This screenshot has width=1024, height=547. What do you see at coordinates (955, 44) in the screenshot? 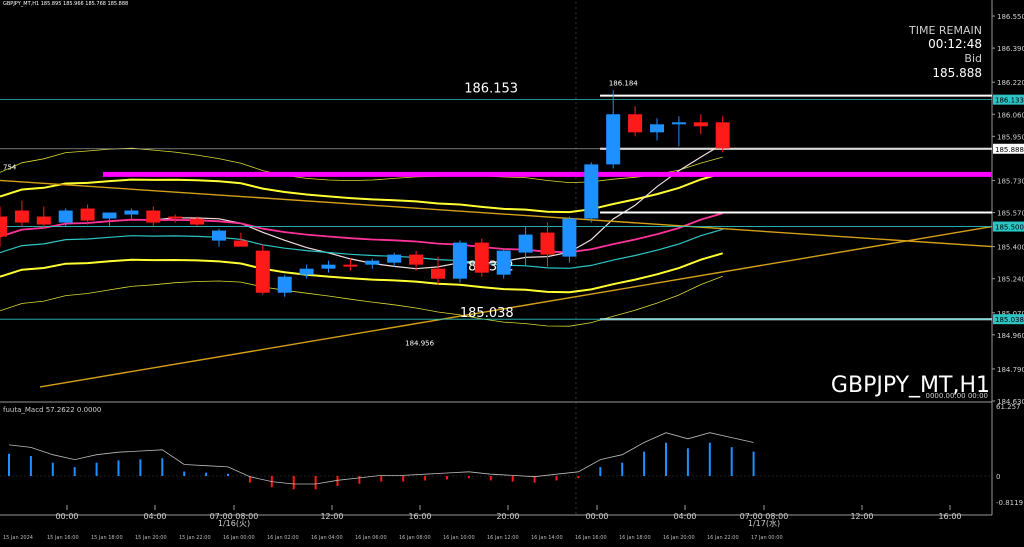
I see `time-remain-value: 00:12:48` at bounding box center [955, 44].